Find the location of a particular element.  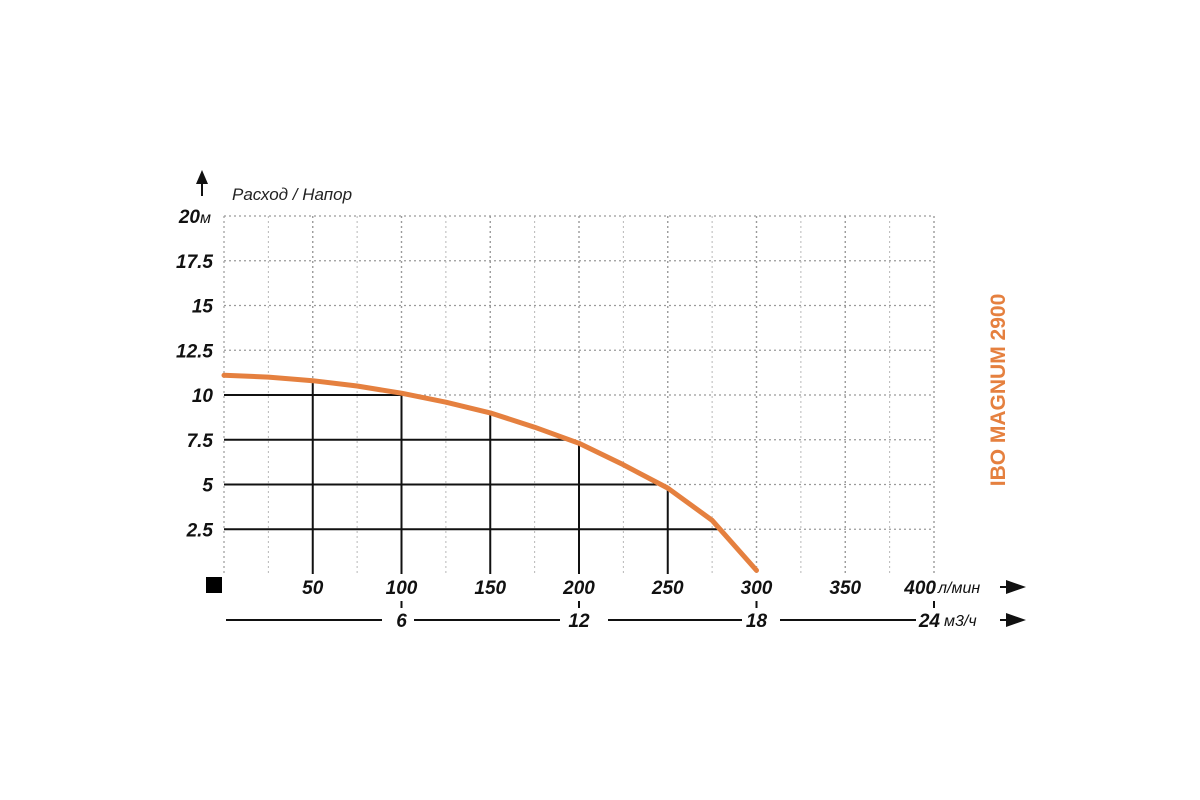

x-tick-label: 200 is located at coordinates (578, 588).